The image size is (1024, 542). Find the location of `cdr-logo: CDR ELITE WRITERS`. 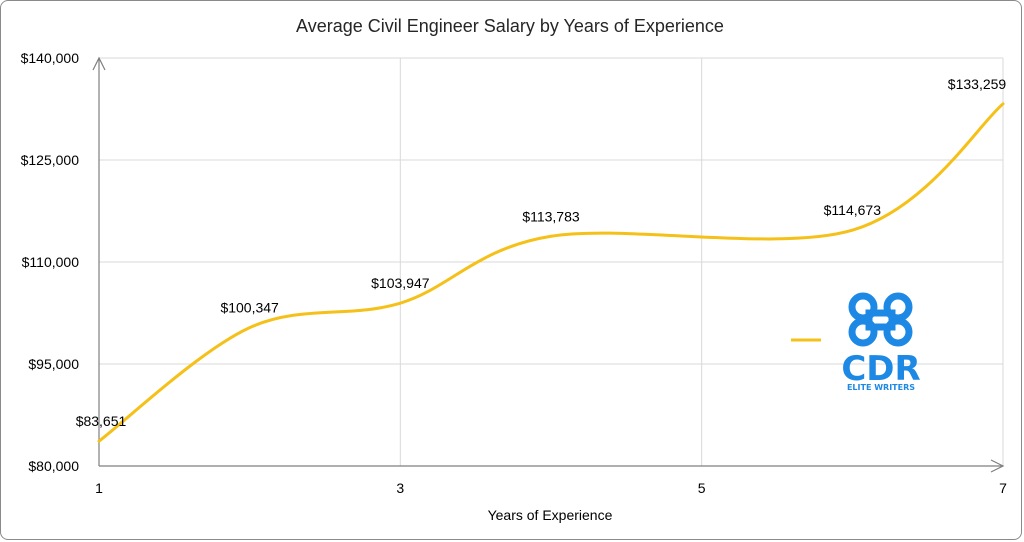

cdr-logo: CDR ELITE WRITERS is located at coordinates (881, 342).